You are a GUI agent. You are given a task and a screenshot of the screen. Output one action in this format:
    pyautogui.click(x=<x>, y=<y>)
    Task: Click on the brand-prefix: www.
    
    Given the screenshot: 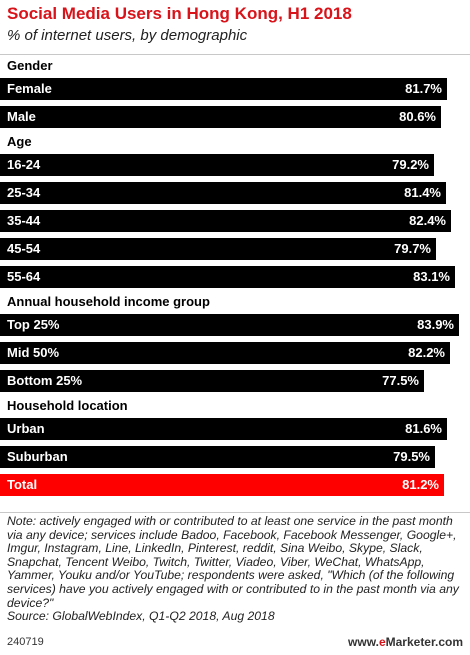 What is the action you would take?
    pyautogui.click(x=363, y=642)
    